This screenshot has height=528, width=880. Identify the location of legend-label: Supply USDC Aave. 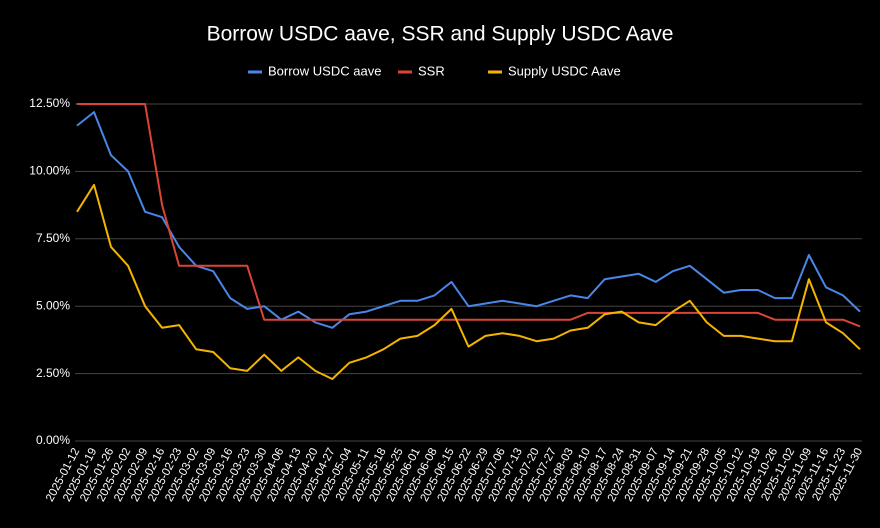
(564, 70).